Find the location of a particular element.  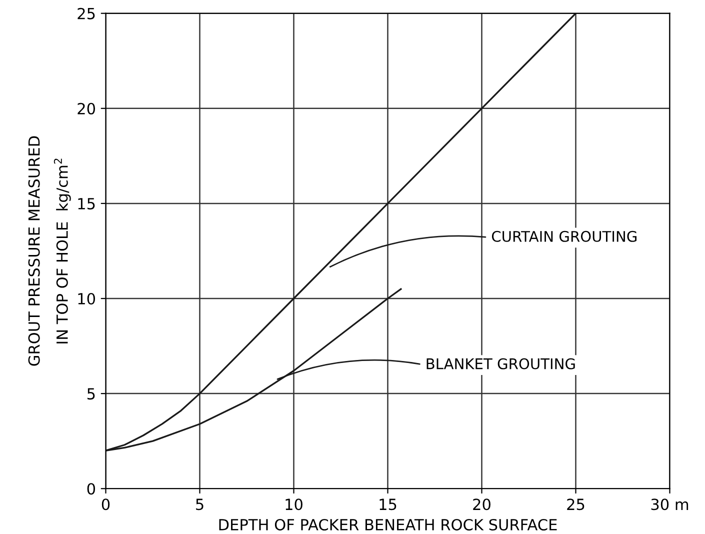

x-tick-label: 10 is located at coordinates (294, 504).